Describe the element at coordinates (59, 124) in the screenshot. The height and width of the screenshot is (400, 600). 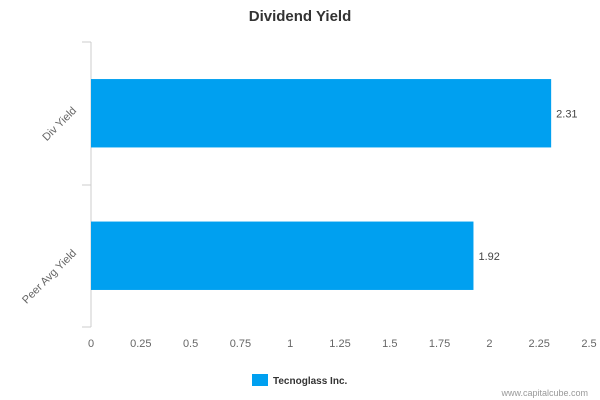
I see `category-label: Div Yield` at that location.